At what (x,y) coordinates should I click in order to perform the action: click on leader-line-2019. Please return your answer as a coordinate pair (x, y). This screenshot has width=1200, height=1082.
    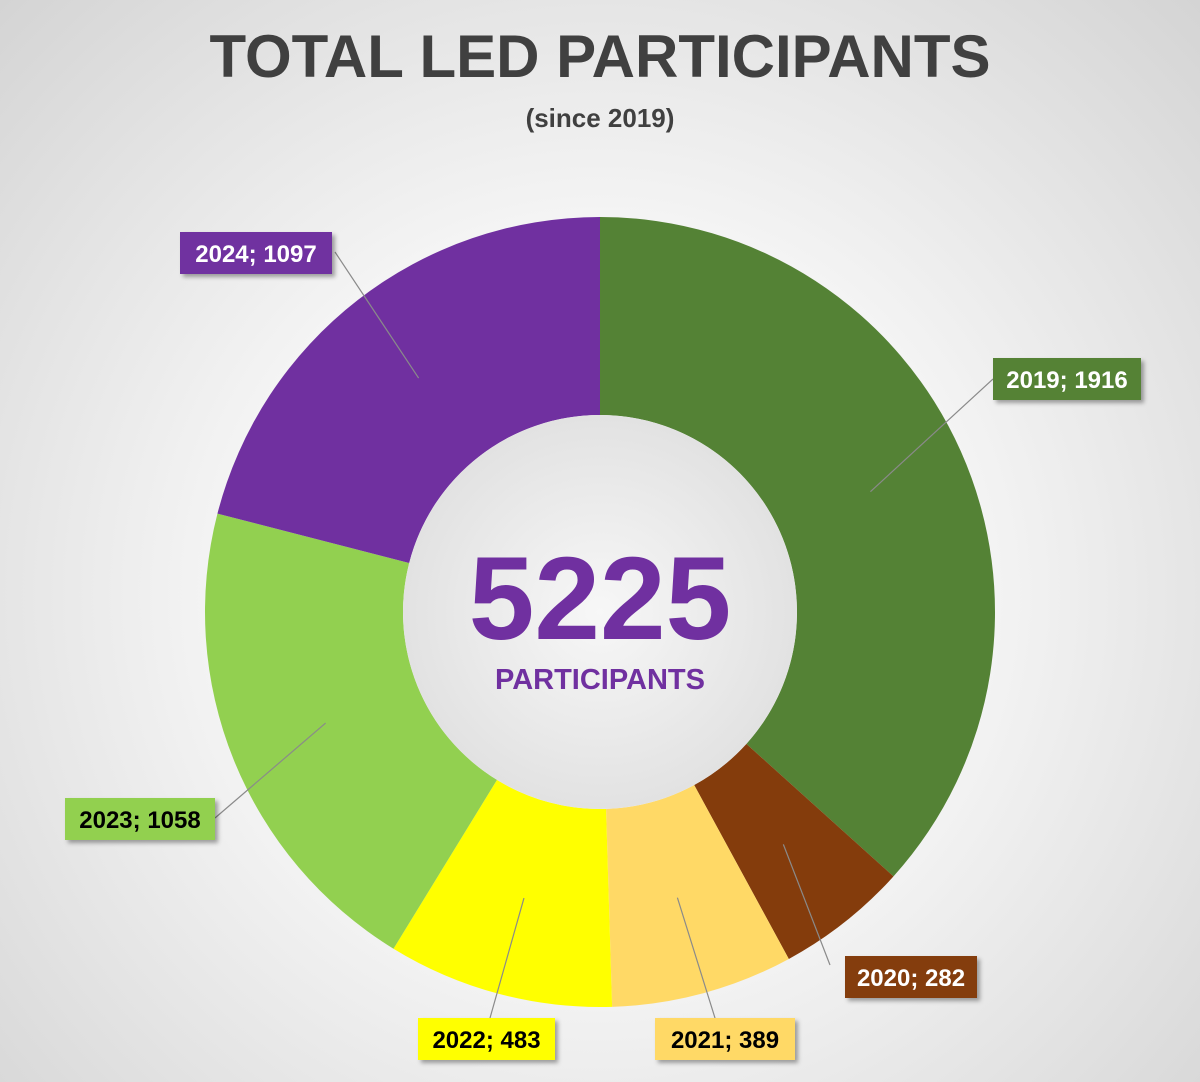
    Looking at the image, I should click on (932, 435).